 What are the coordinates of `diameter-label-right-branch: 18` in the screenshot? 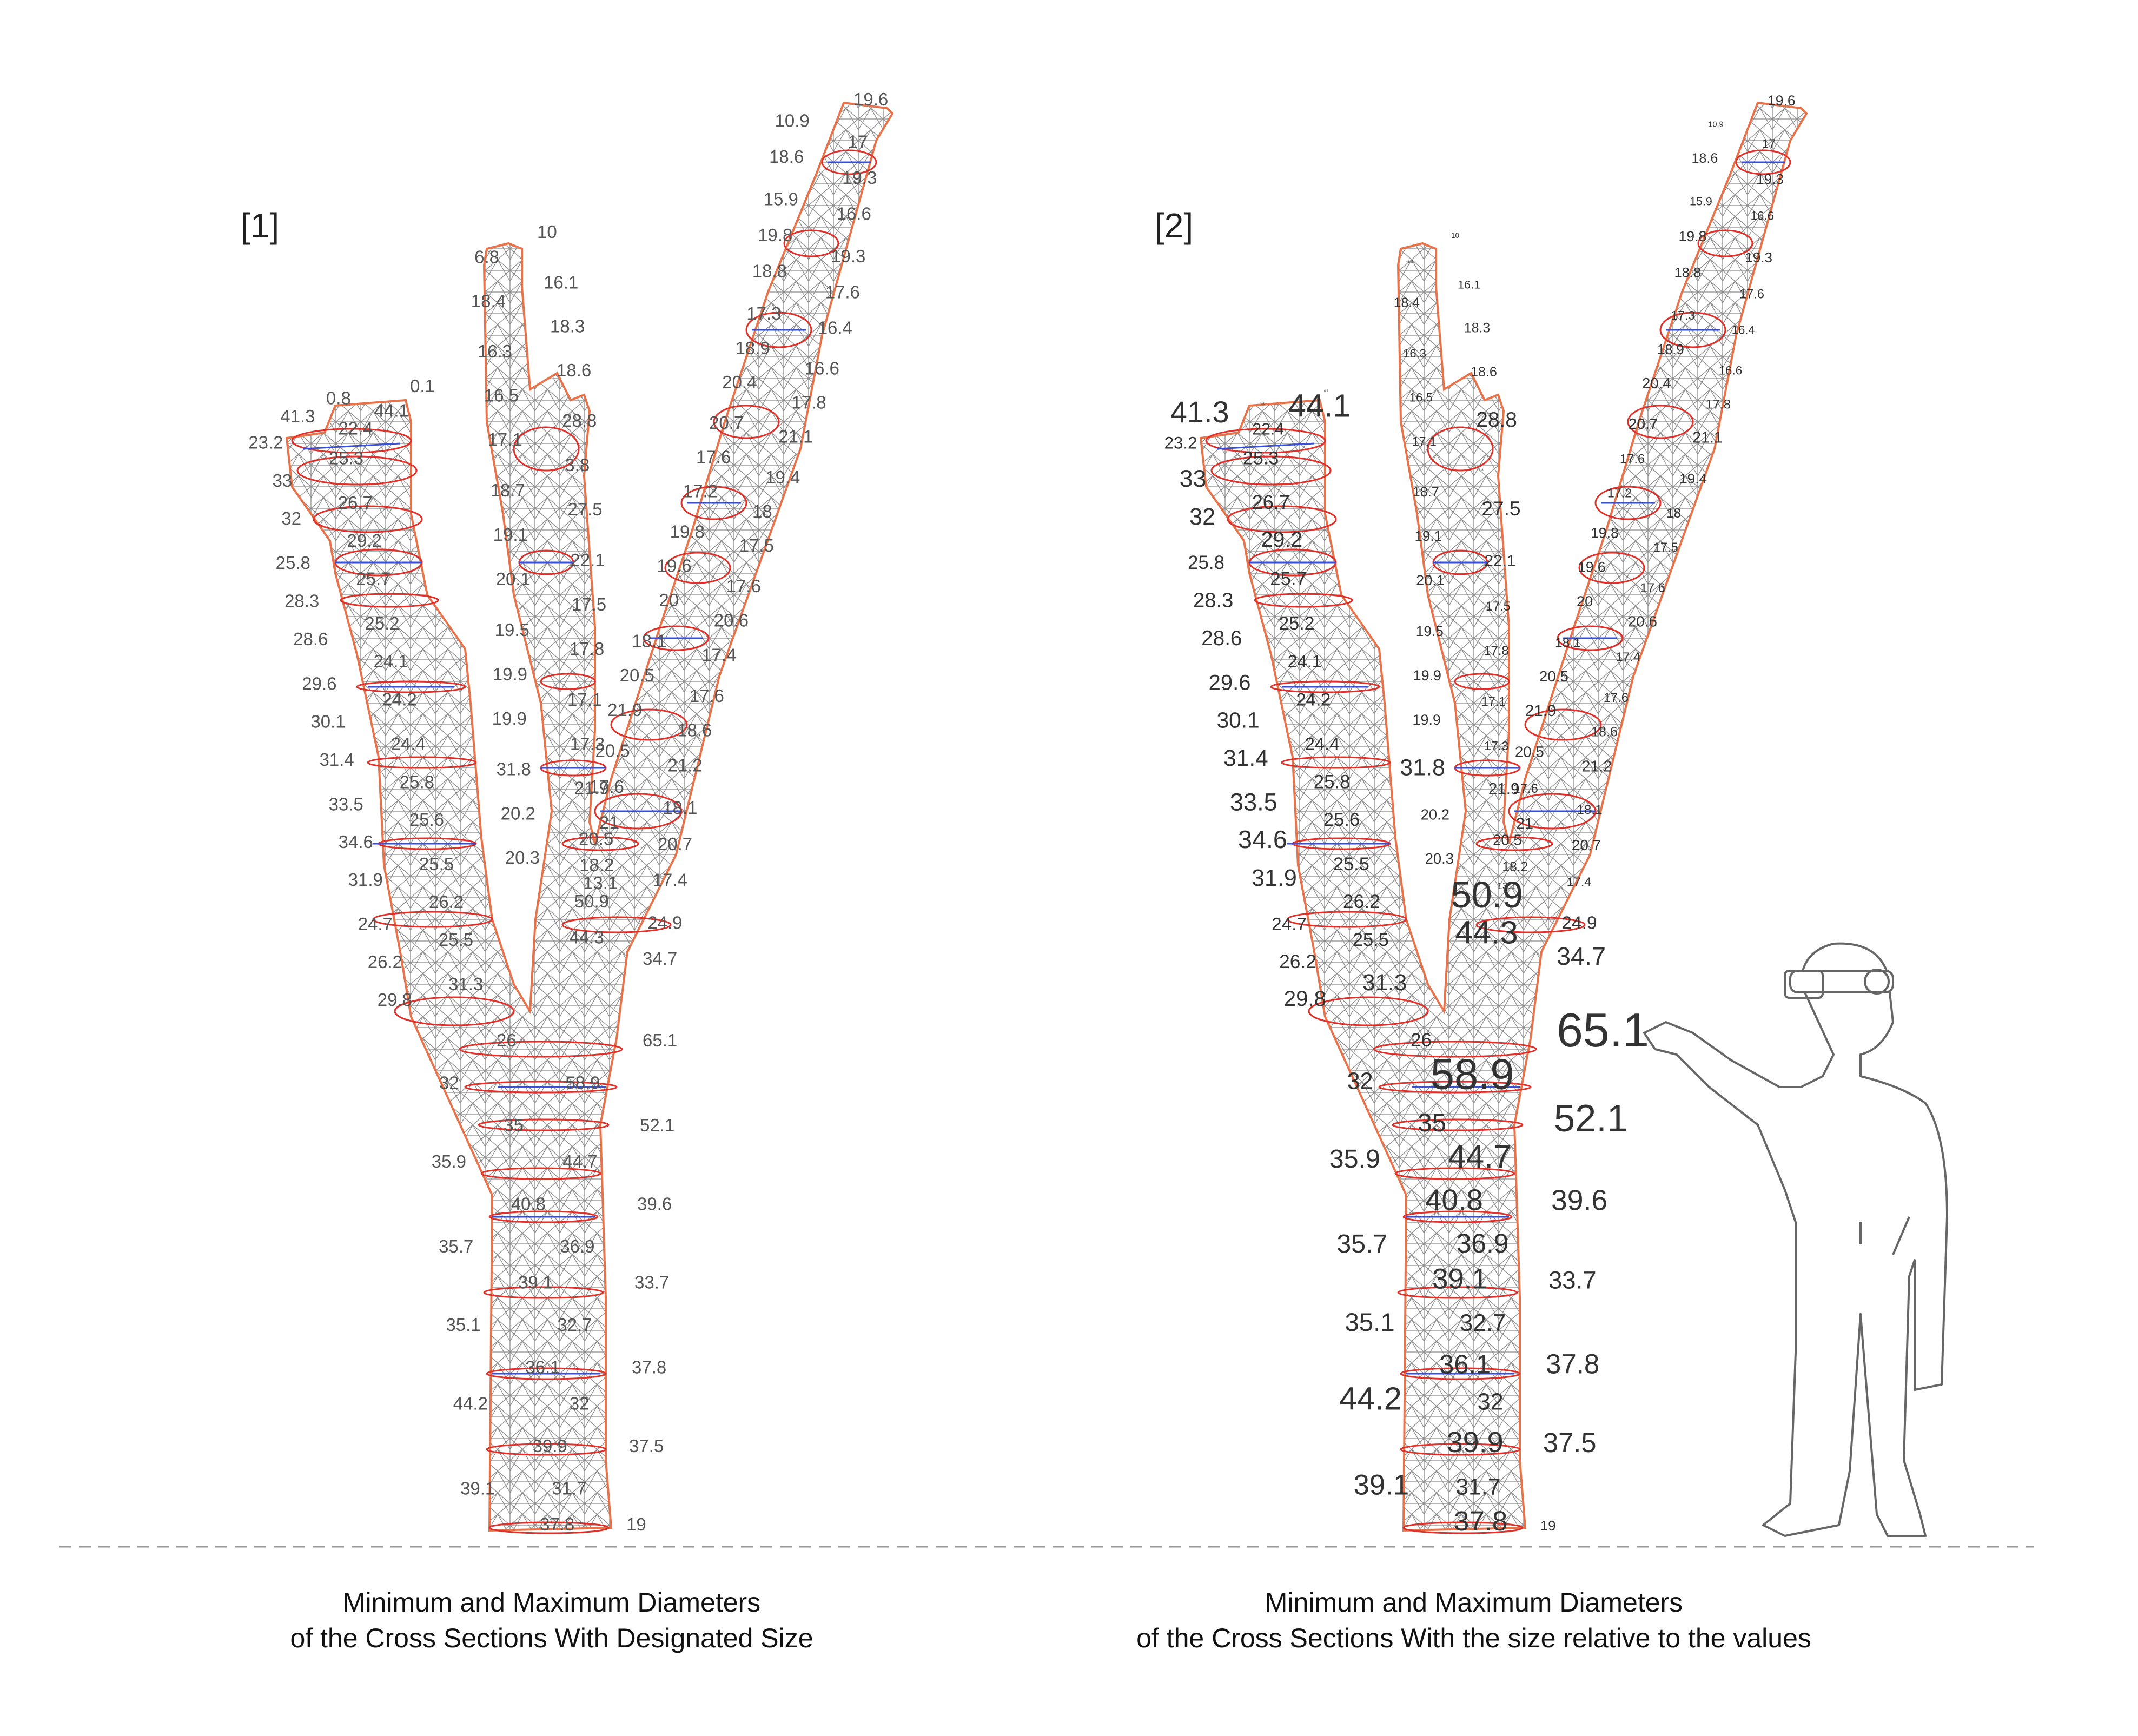 It's located at (762, 511).